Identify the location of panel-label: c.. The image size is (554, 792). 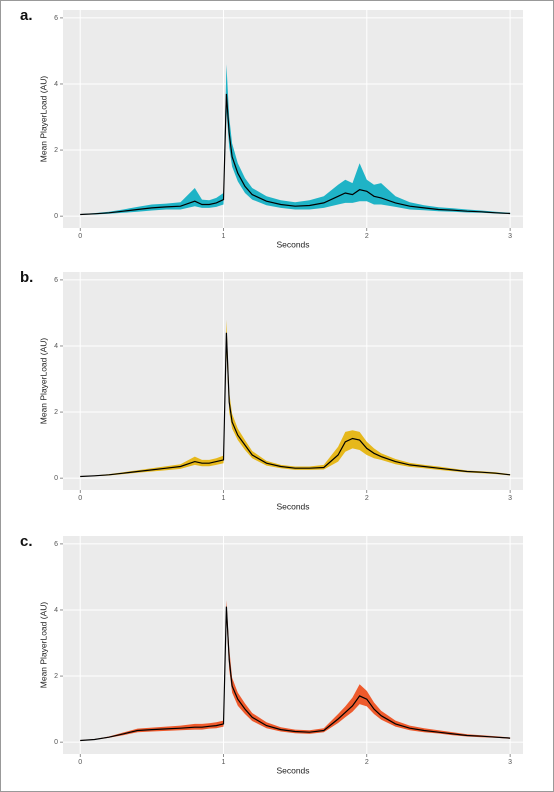
(26, 541).